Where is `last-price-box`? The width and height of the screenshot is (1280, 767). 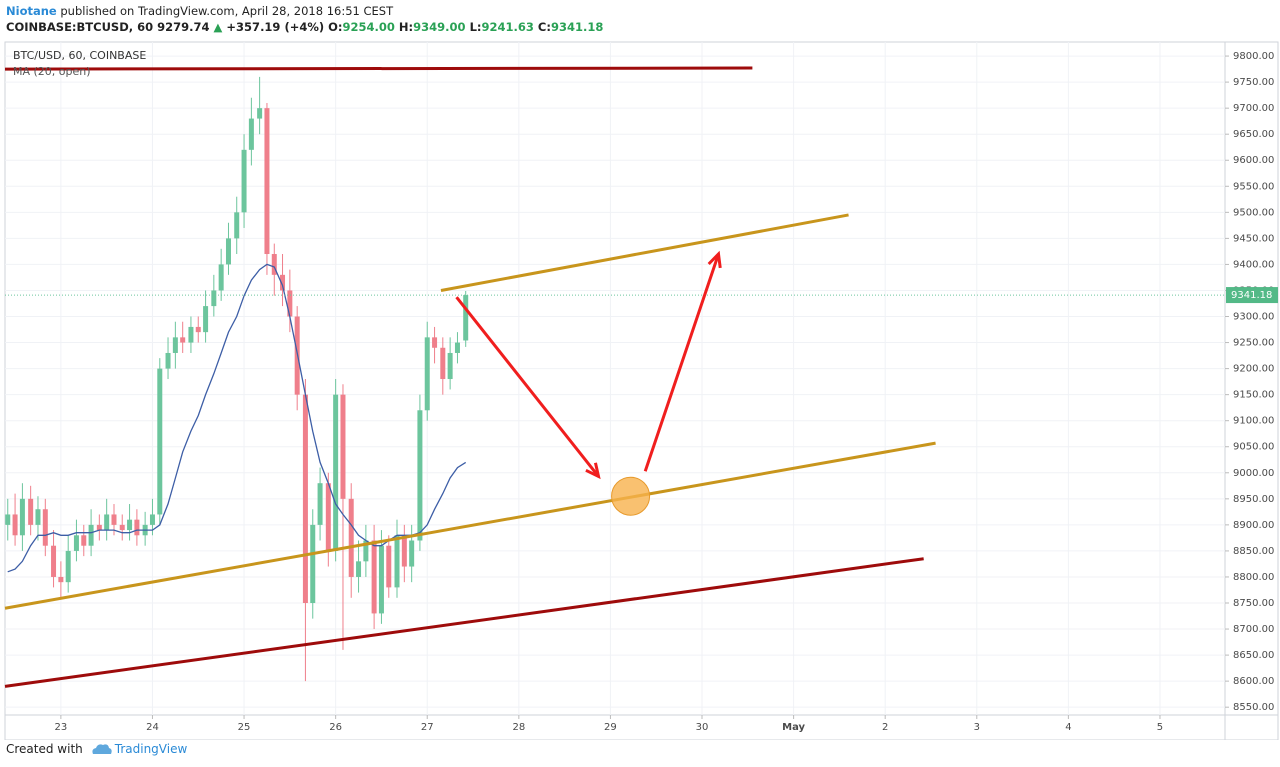
last-price-box is located at coordinates (1252, 295).